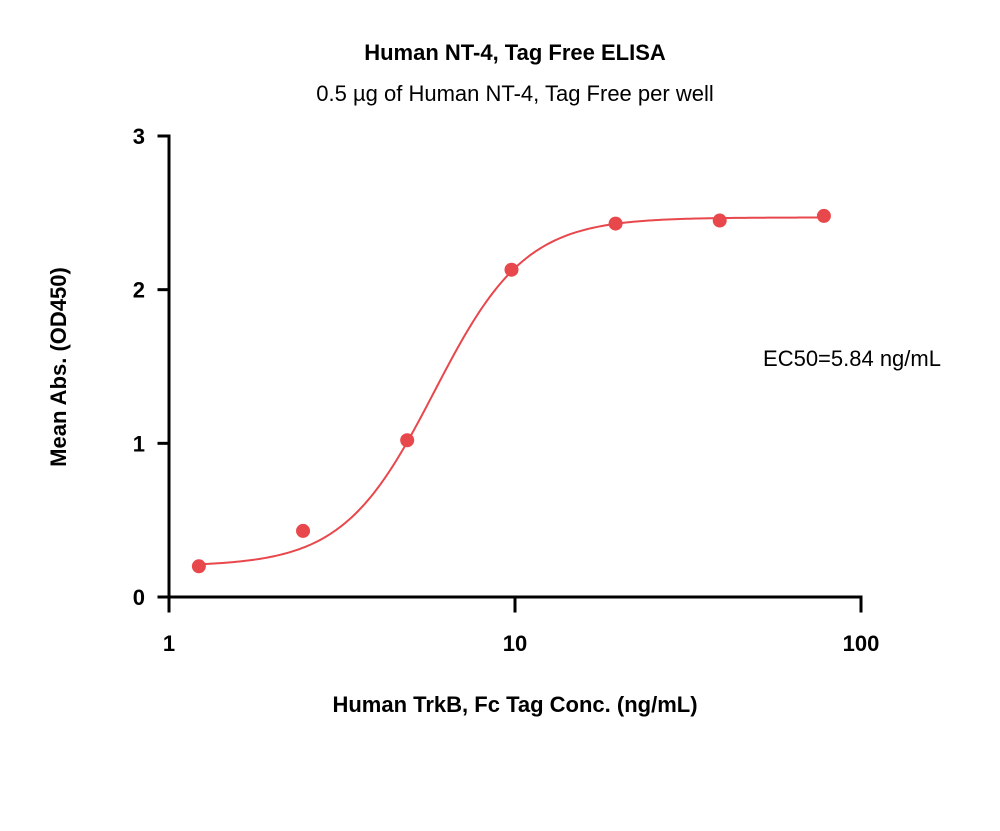 This screenshot has height=831, width=1000. I want to click on ec50-annotation: EC50=5.84 ng/mL, so click(852, 358).